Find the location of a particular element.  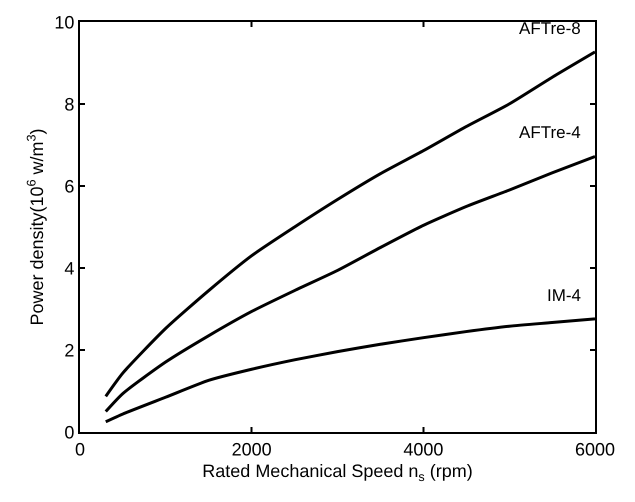

y-tick-label: 4 is located at coordinates (69, 268).